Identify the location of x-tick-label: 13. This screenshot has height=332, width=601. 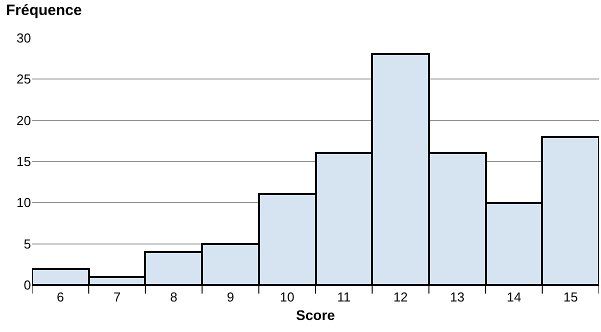
(457, 297).